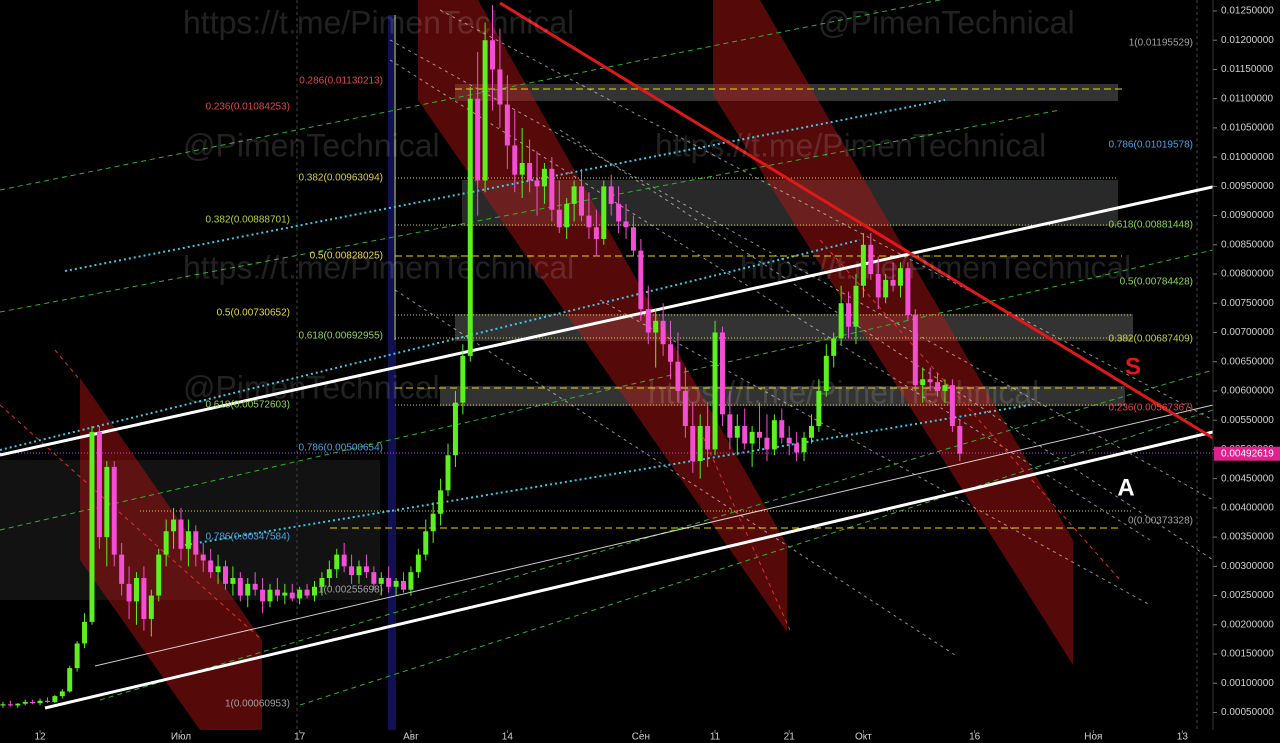  Describe the element at coordinates (1247, 420) in the screenshot. I see `y-tick-label: 0.00550000` at that location.